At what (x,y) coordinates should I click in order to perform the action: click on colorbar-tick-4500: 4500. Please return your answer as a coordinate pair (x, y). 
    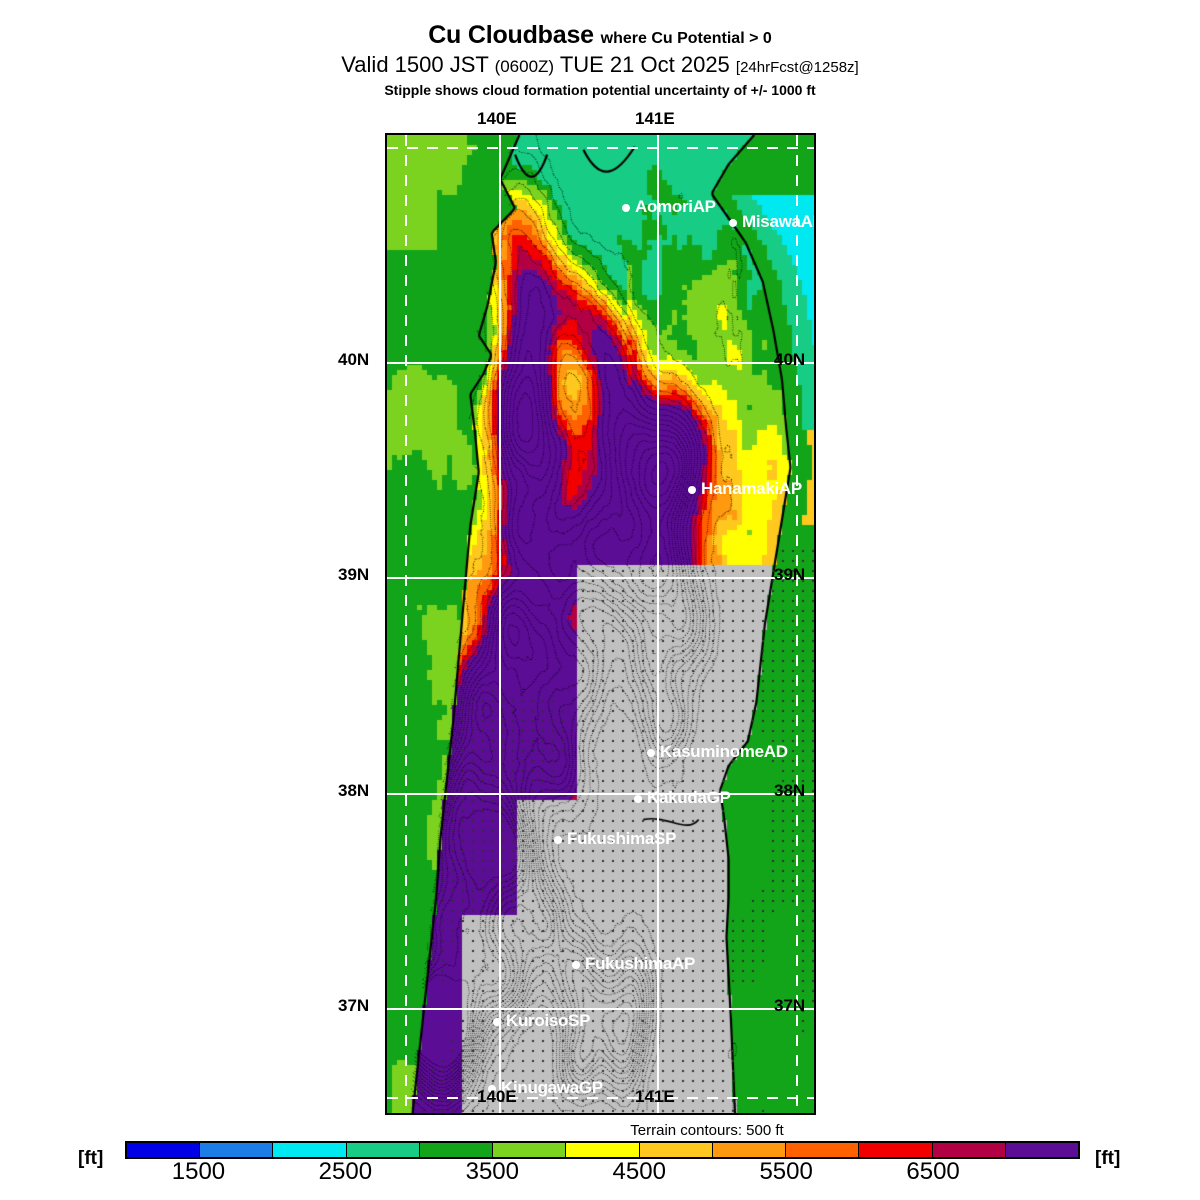
    Looking at the image, I should click on (639, 1171).